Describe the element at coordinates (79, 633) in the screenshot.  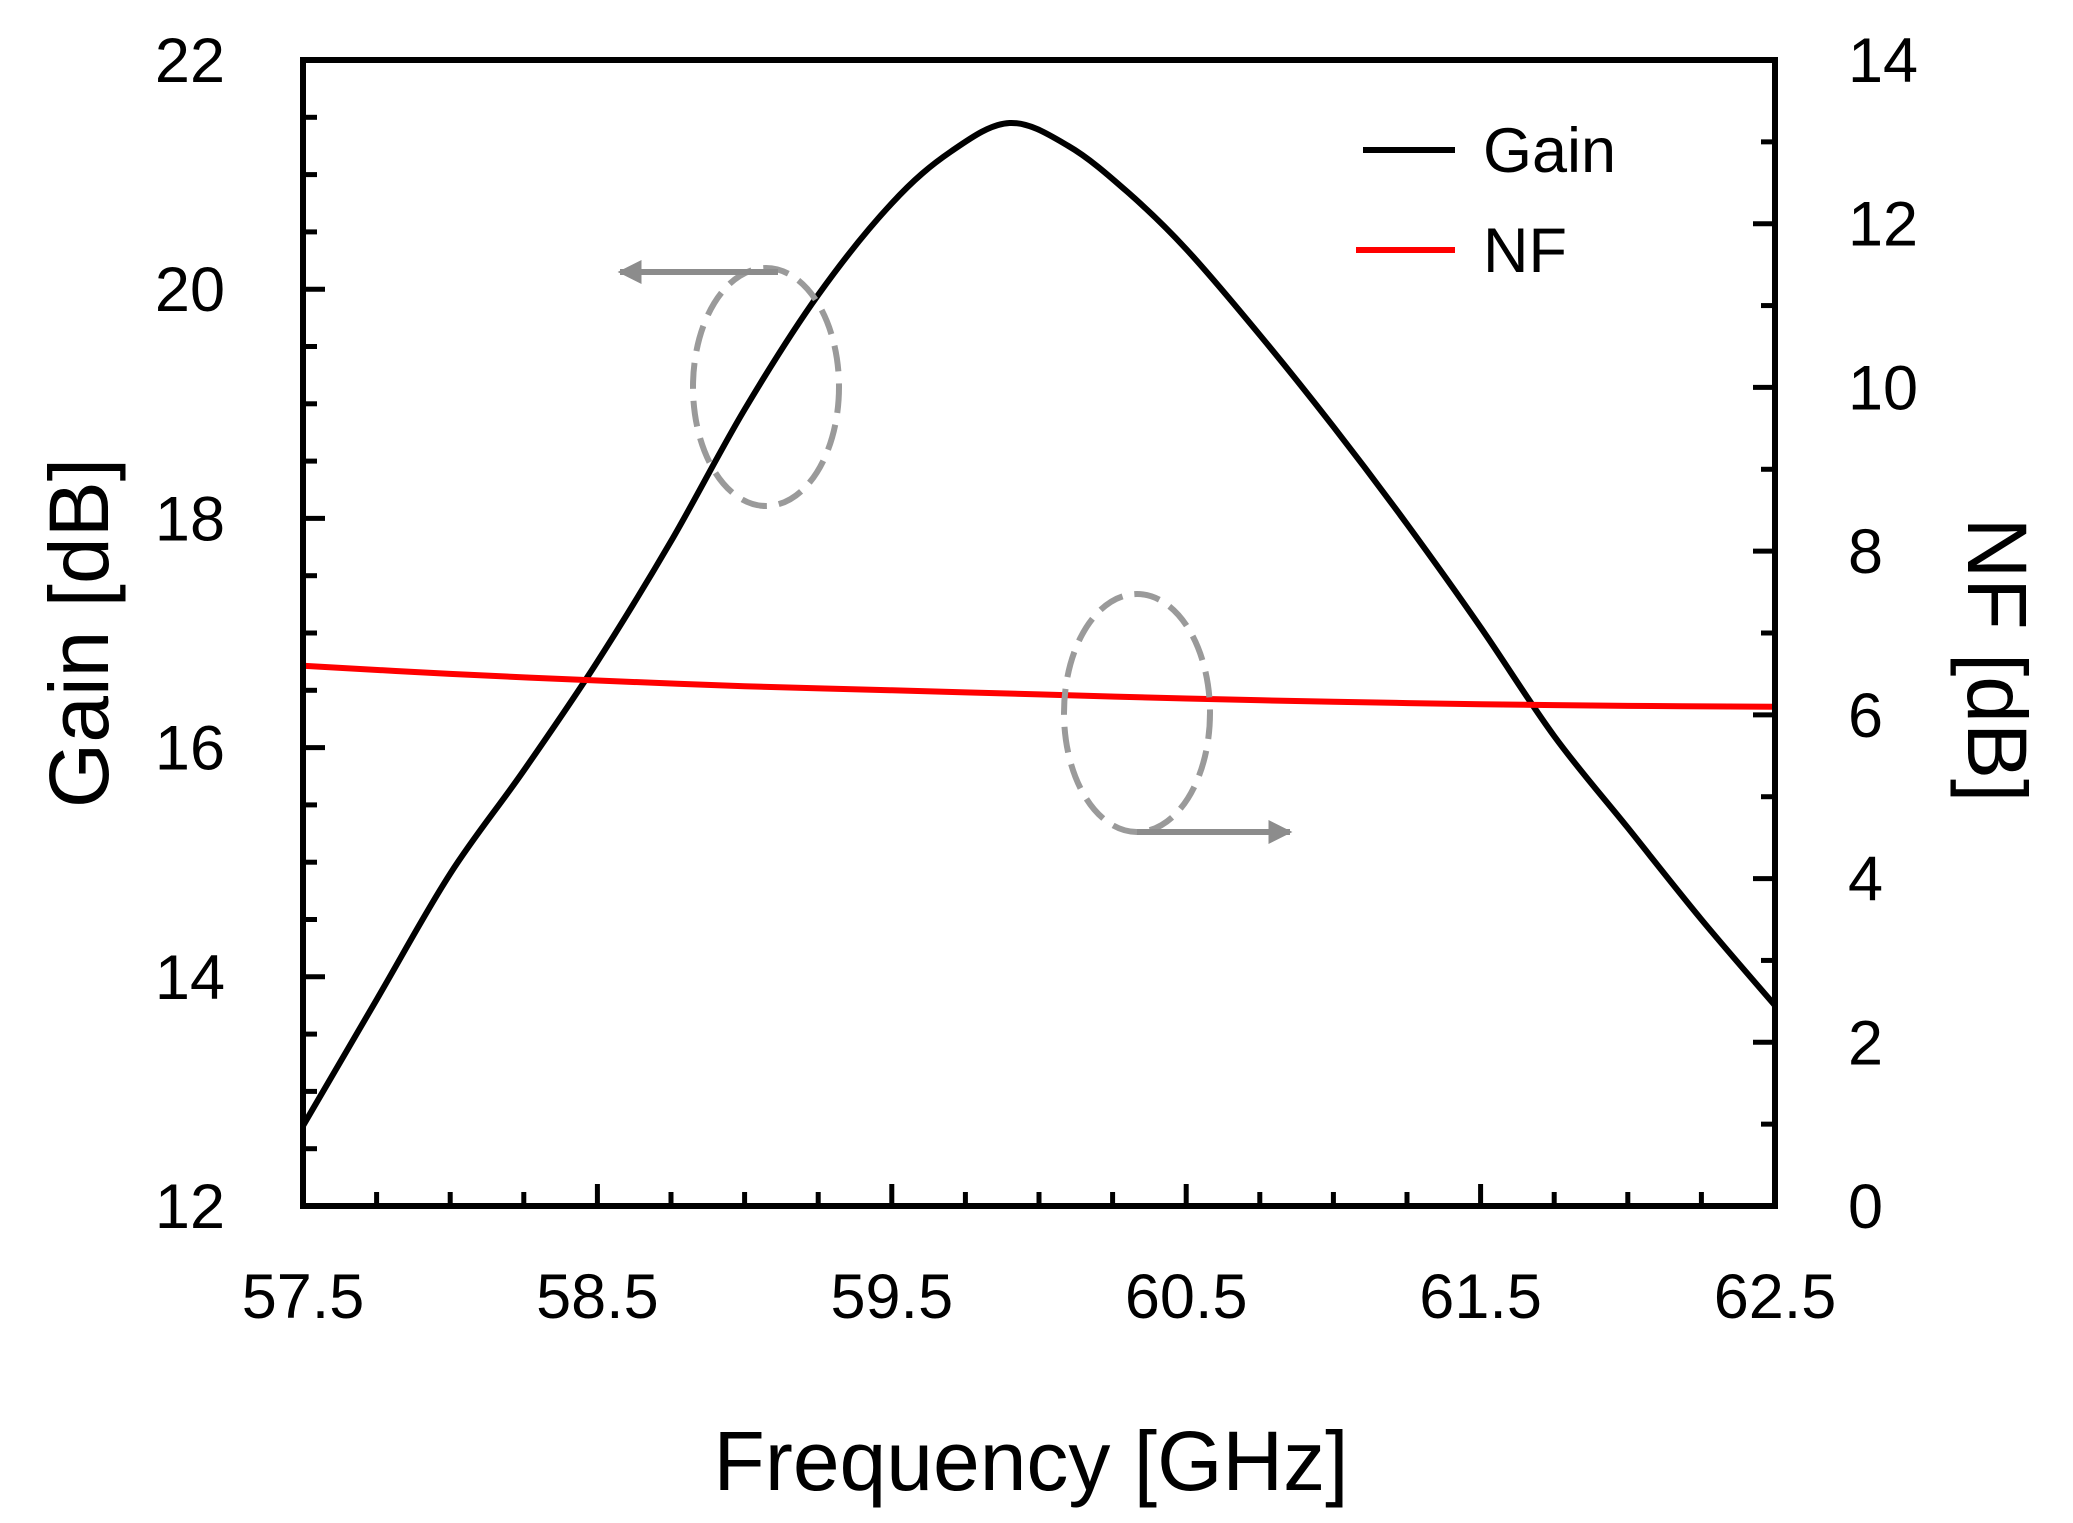
I see `y-left-axis-title: Gain [dB]` at that location.